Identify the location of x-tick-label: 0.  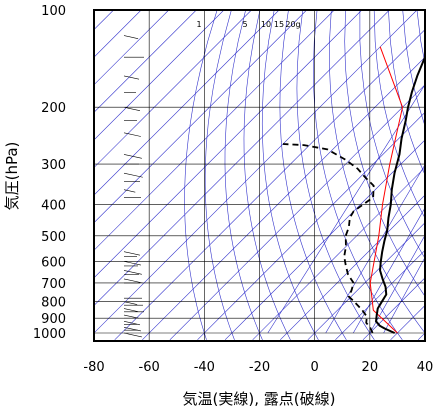
(315, 367).